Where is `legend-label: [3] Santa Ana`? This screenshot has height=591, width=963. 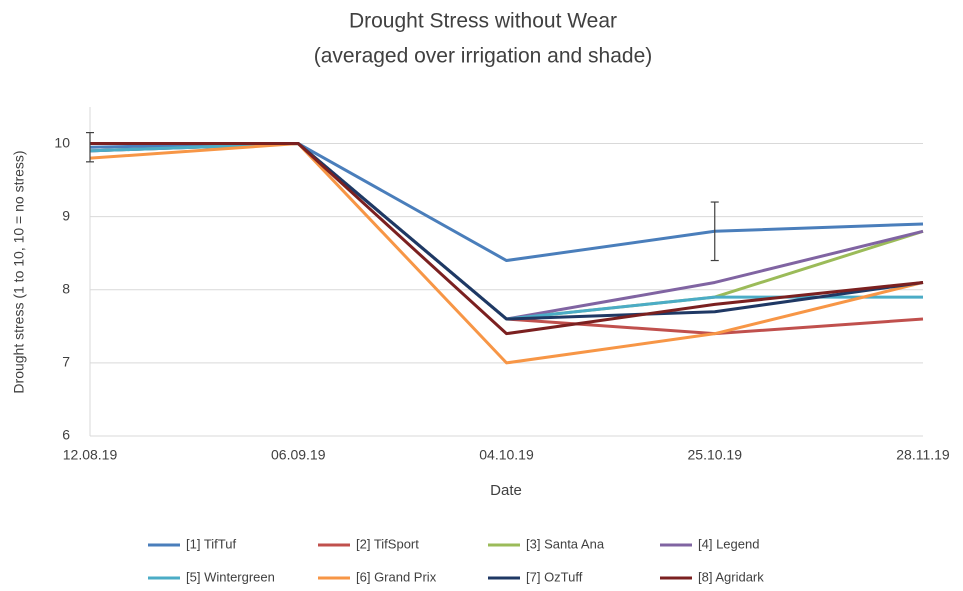 legend-label: [3] Santa Ana is located at coordinates (565, 543).